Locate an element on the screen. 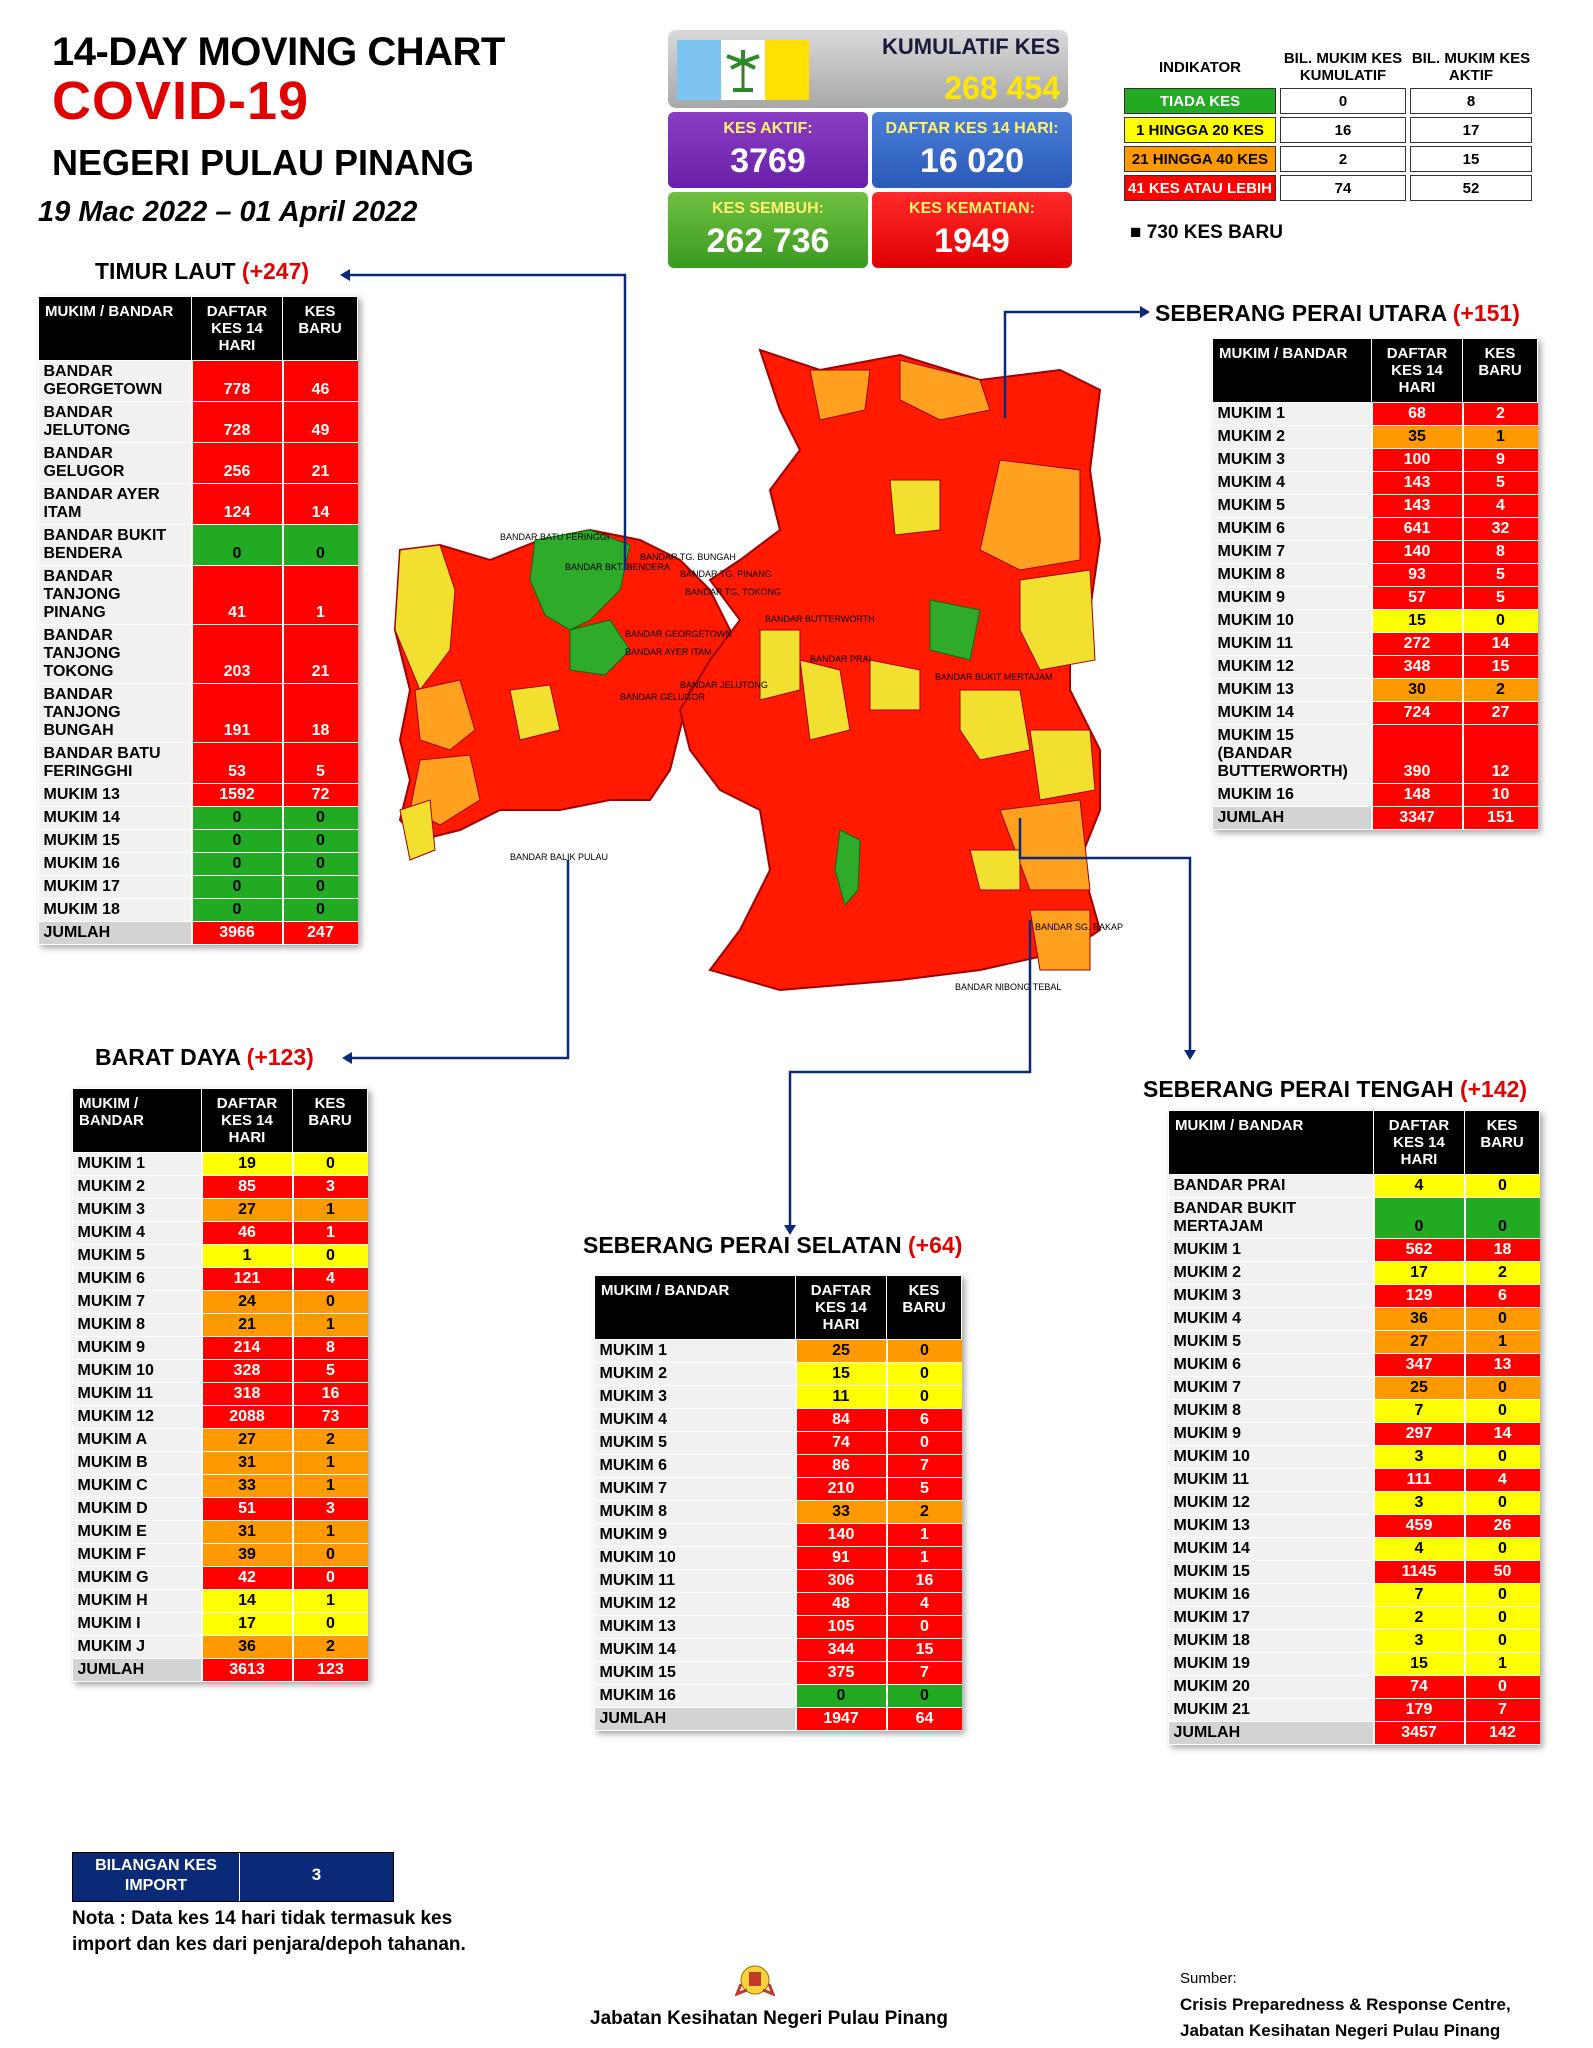 Image resolution: width=1593 pixels, height=2048 pixels. table-row: MUKIM 14 724 27 is located at coordinates (1375, 713).